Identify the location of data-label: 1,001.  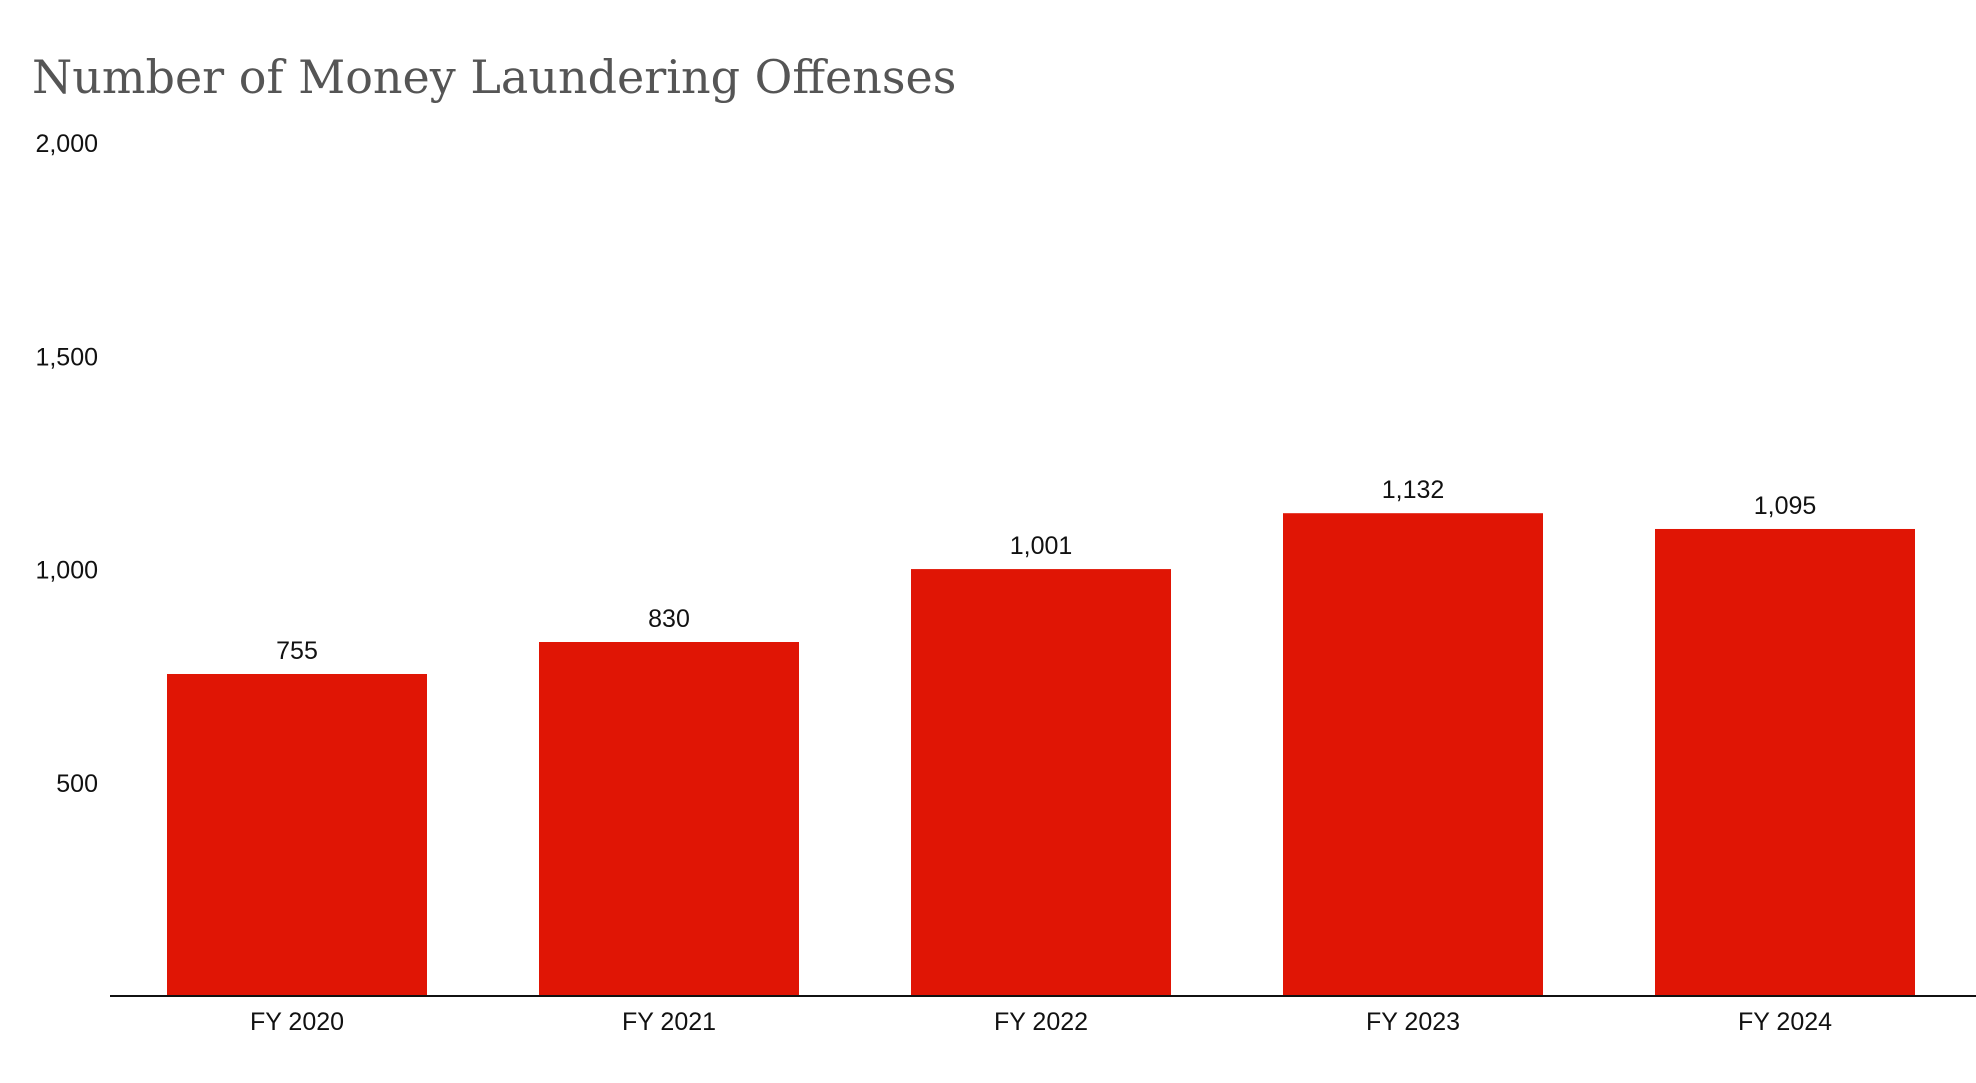
(1041, 546).